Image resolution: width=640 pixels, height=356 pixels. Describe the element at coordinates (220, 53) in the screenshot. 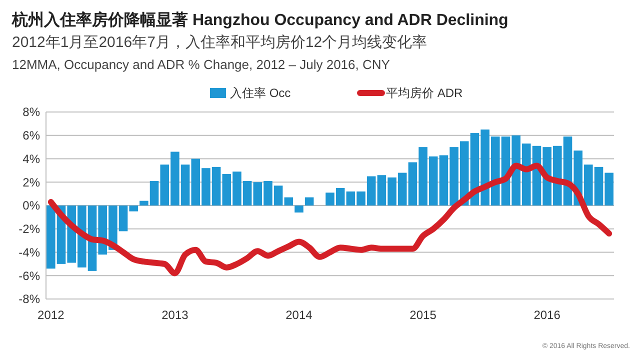

I see `chart-subtitle: 2012年1月至2016年7月，入住率和平均房价12个月均线变化率 12MMA, Occupancy and ADR % Change, 2012 – July 2016, CNY` at that location.